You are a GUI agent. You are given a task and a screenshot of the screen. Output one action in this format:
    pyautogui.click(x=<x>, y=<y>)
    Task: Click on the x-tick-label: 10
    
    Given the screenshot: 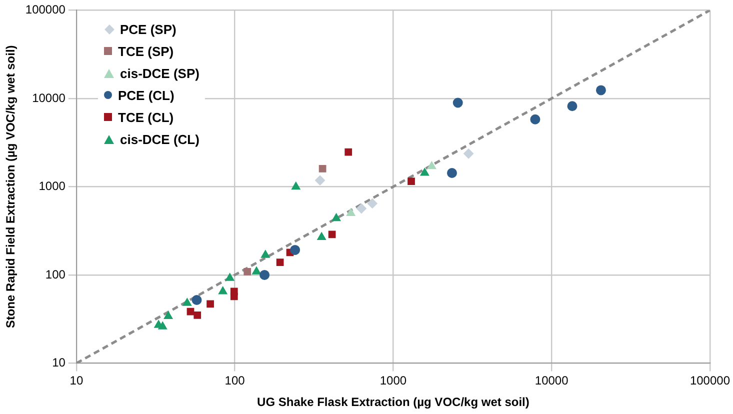 What is the action you would take?
    pyautogui.click(x=77, y=381)
    